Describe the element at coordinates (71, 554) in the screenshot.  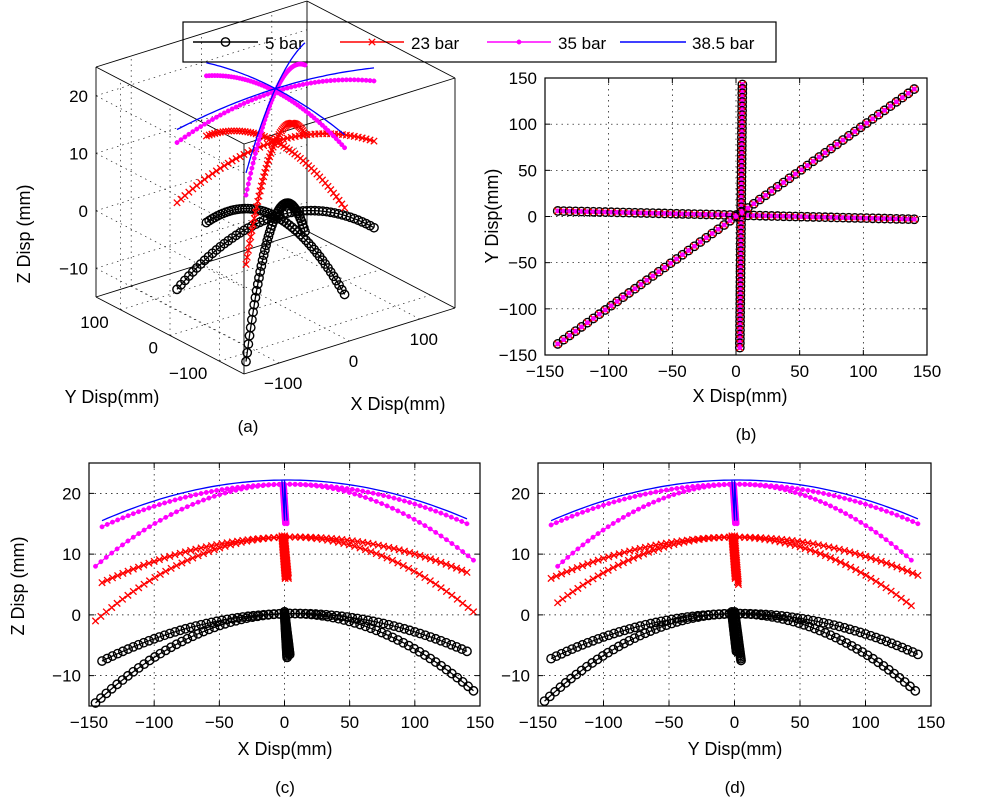
I see `panel-c-ytick-label-2: 10` at that location.